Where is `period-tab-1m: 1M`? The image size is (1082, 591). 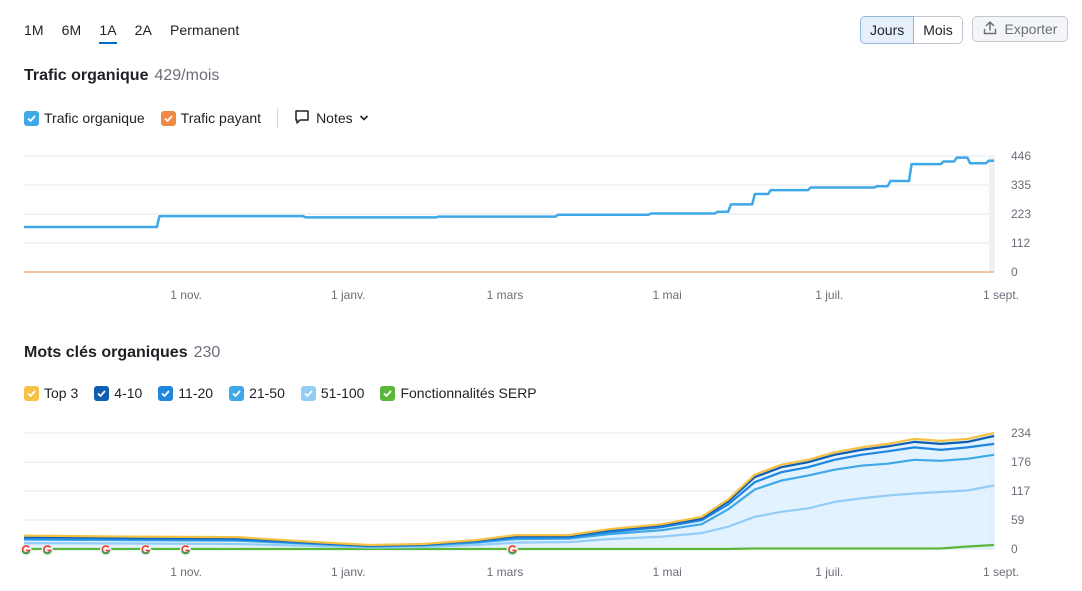 period-tab-1m: 1M is located at coordinates (34, 30).